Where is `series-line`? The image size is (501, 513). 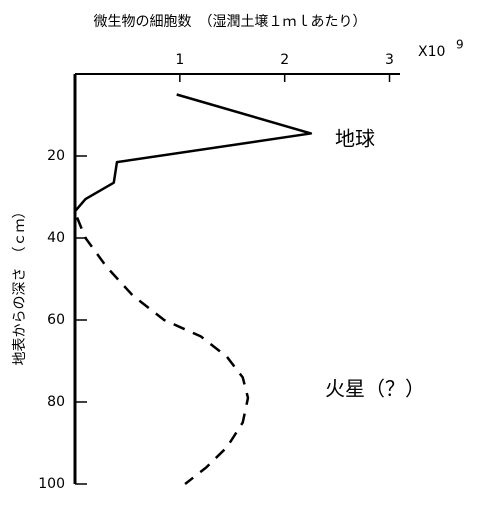 series-line is located at coordinates (193, 153).